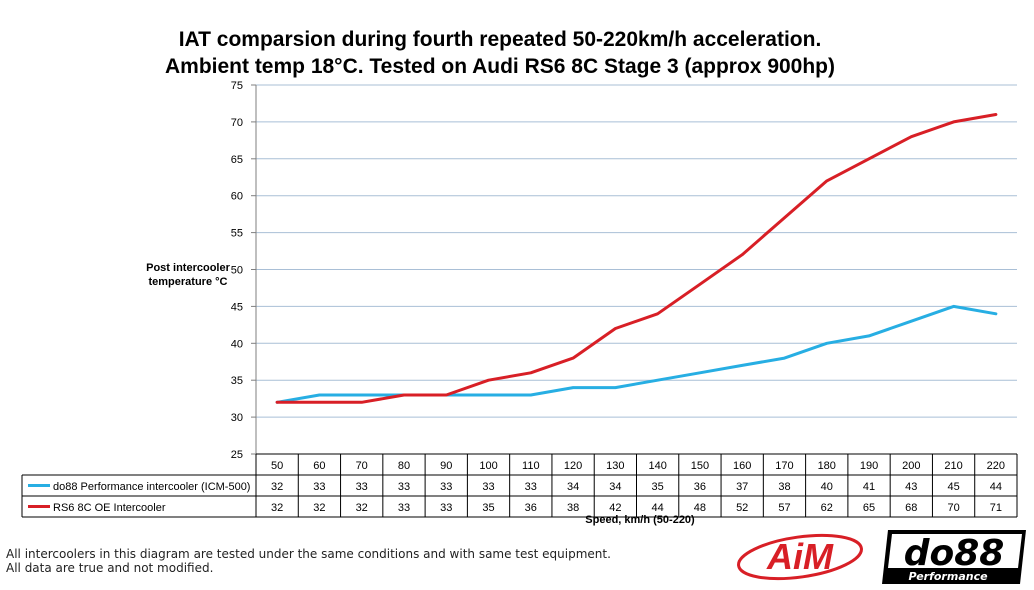 Image resolution: width=1034 pixels, height=590 pixels. What do you see at coordinates (237, 234) in the screenshot?
I see `y-tick-label-55: 55` at bounding box center [237, 234].